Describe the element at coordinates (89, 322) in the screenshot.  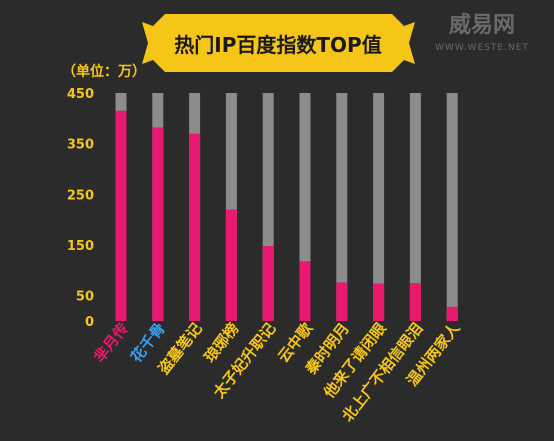
I see `y-tick-label: 0` at that location.